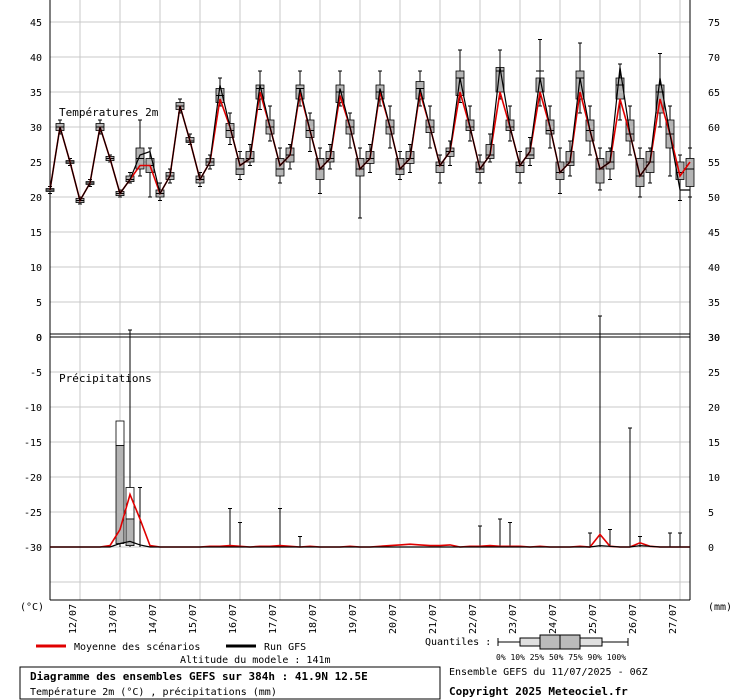 The height and width of the screenshot is (700, 740). What do you see at coordinates (153, 619) in the screenshot?
I see `x-tick-label: 14/07` at bounding box center [153, 619].